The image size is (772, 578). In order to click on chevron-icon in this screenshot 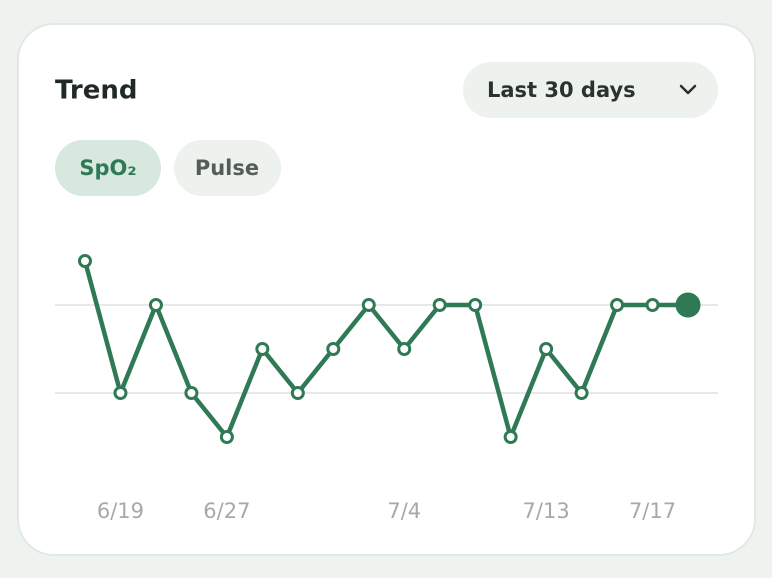, I will do `click(688, 89)`.